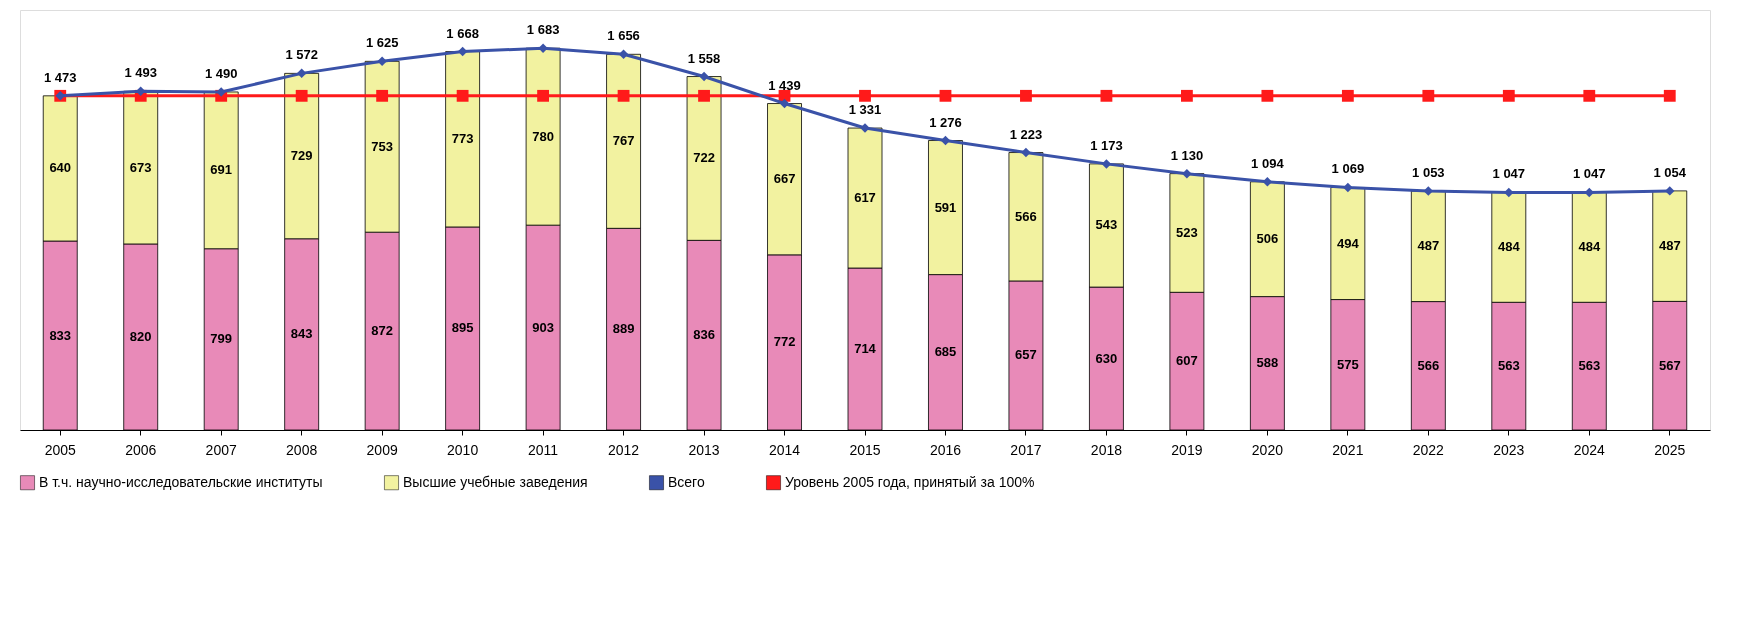  I want to click on data-label: 820, so click(140, 336).